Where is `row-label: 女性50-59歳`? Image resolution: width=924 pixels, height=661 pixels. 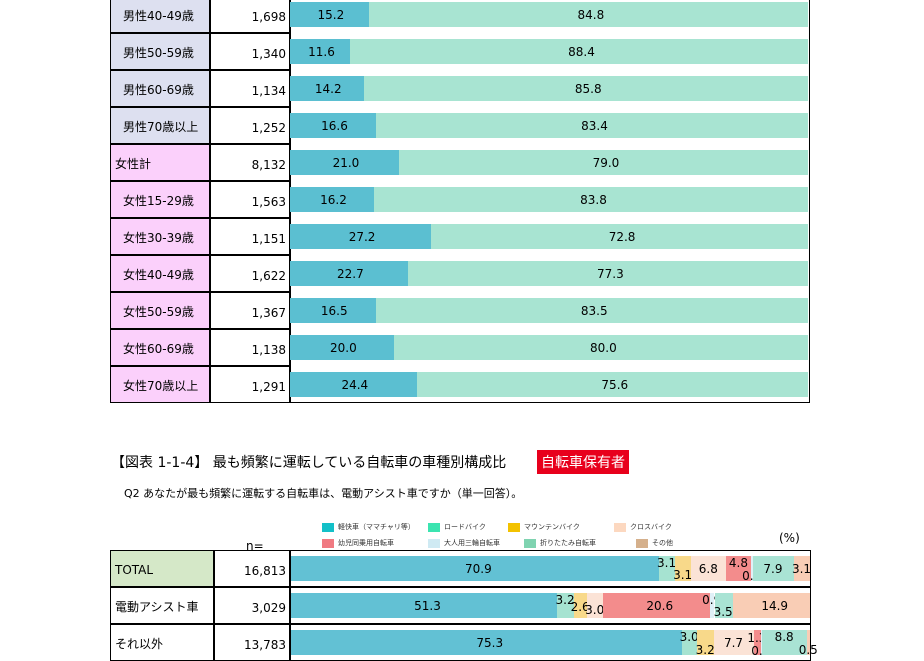
row-label: 女性50-59歳 is located at coordinates (160, 310).